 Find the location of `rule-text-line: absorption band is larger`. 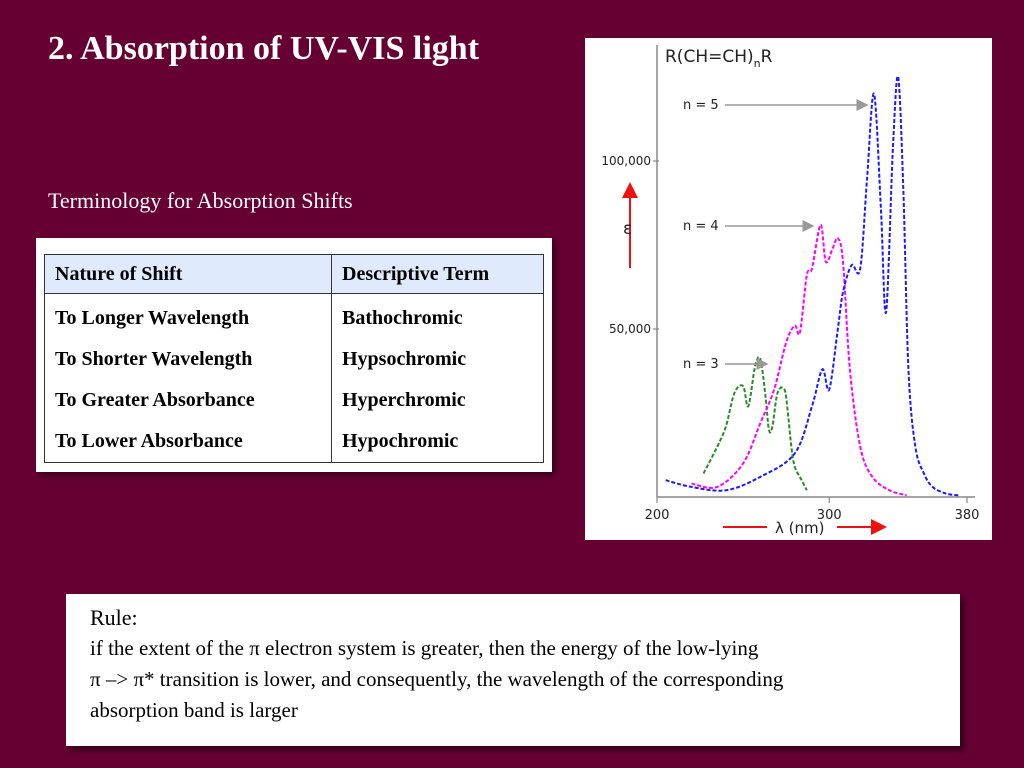

rule-text-line: absorption band is larger is located at coordinates (194, 710).